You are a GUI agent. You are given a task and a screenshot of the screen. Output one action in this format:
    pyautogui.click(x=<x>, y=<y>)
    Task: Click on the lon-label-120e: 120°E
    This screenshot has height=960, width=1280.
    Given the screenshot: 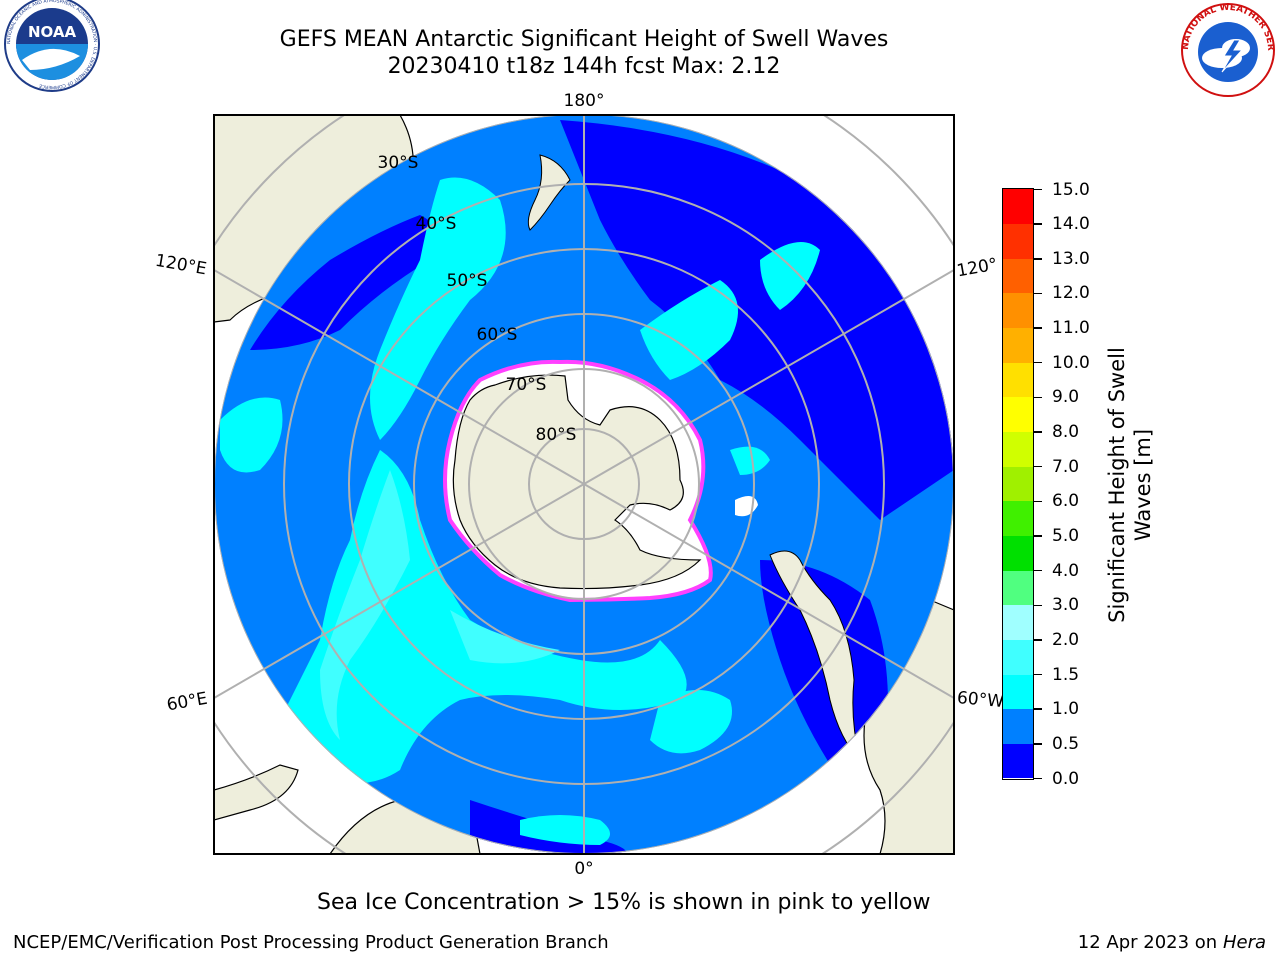 What is the action you would take?
    pyautogui.click(x=181, y=265)
    